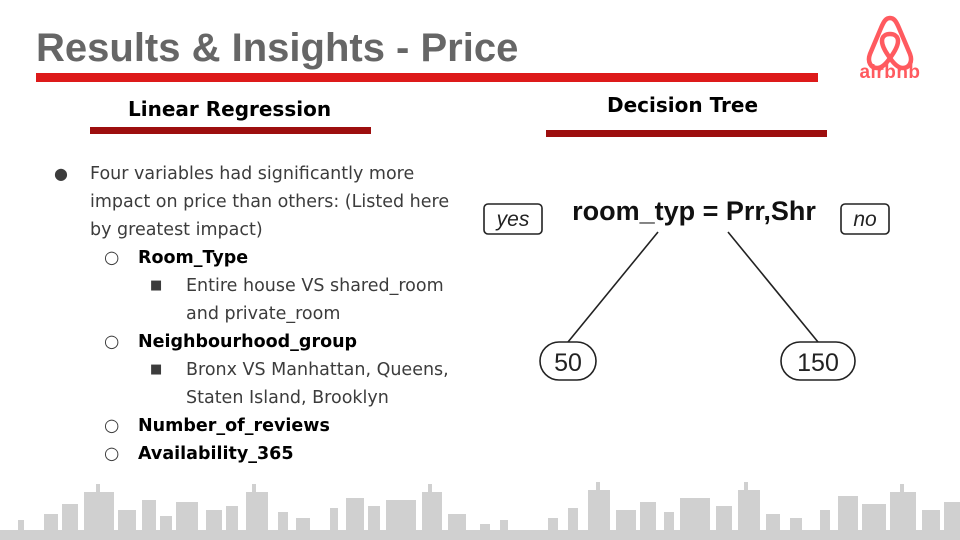 This screenshot has height=540, width=960. I want to click on variable-availability-365: Availability_365, so click(216, 454).